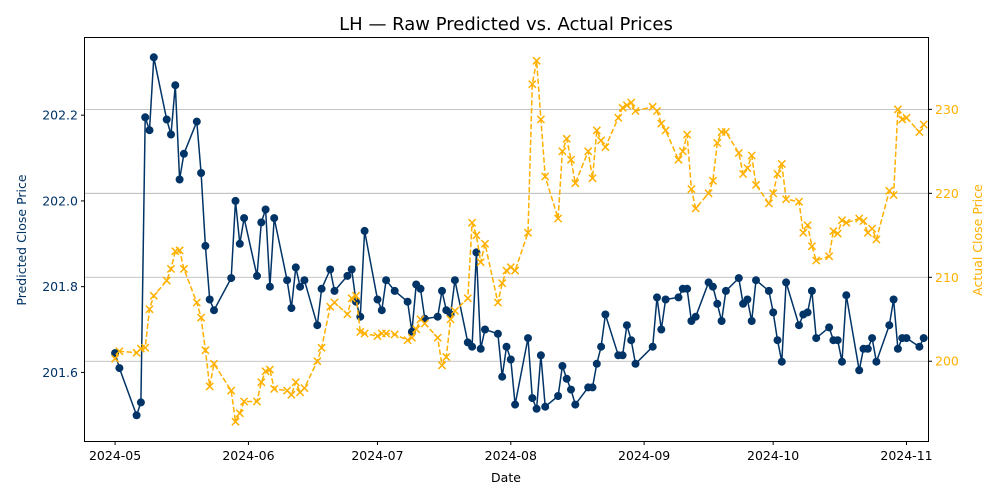  What do you see at coordinates (977, 240) in the screenshot?
I see `y-axis-right-title: Actual Close Price` at bounding box center [977, 240].